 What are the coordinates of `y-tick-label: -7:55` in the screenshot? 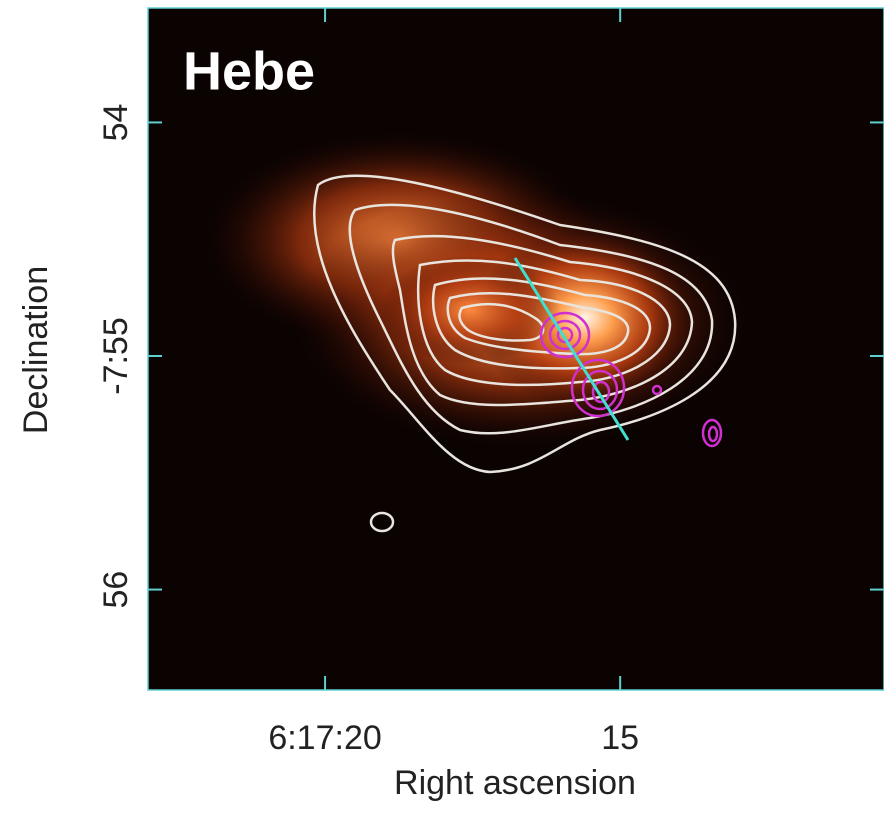 It's located at (116, 356).